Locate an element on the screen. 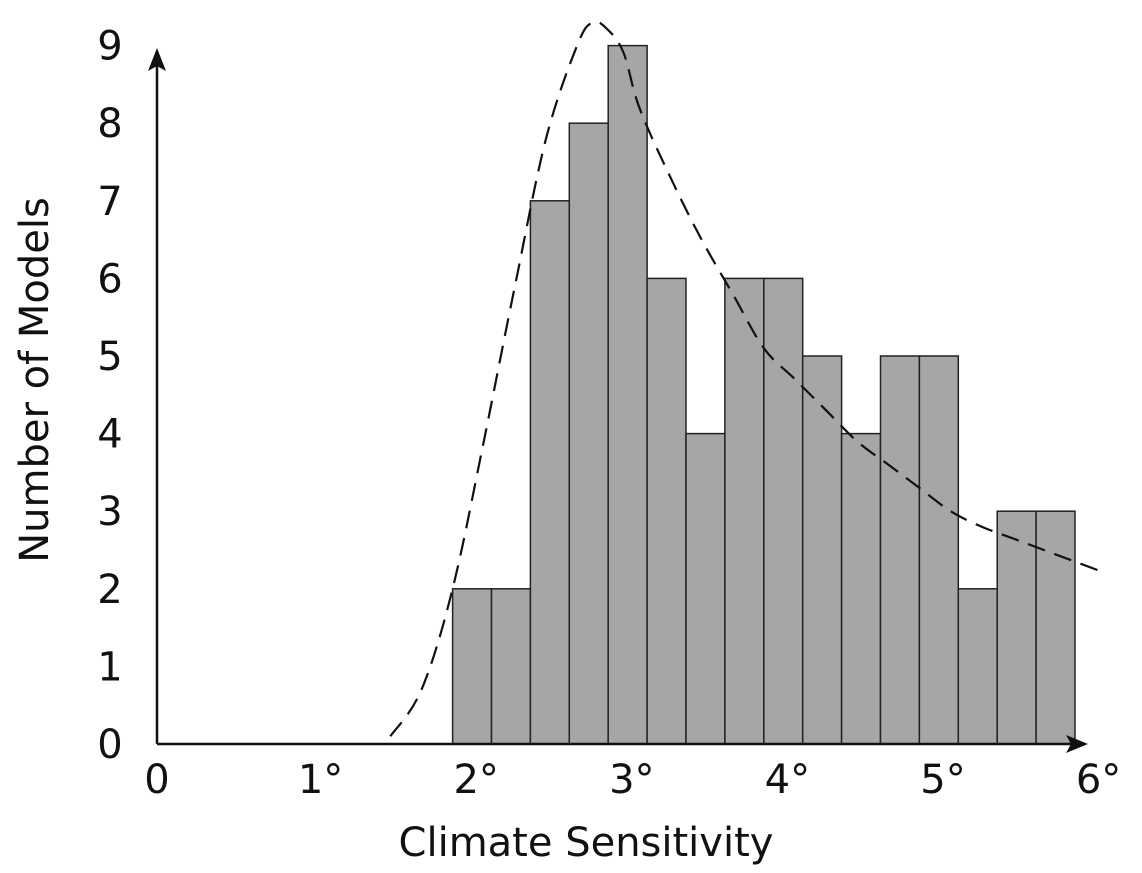  y-tick-label: 3 is located at coordinates (109, 512).